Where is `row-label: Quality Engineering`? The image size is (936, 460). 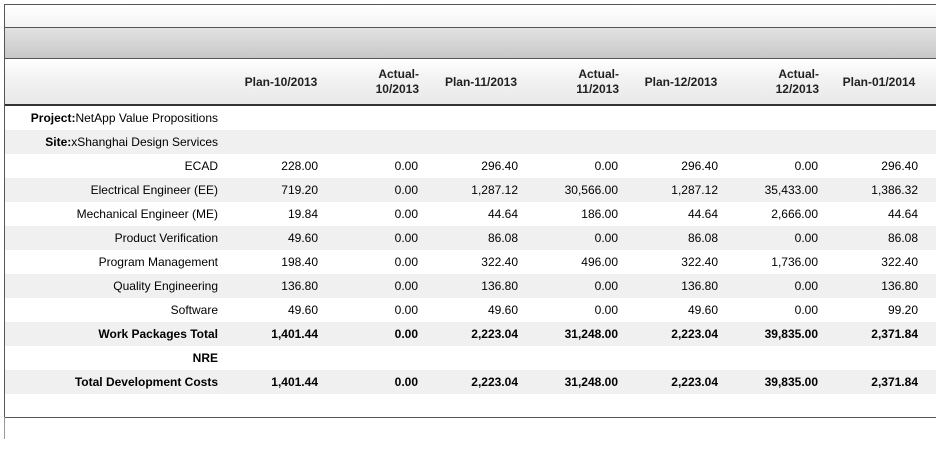
row-label: Quality Engineering is located at coordinates (165, 286).